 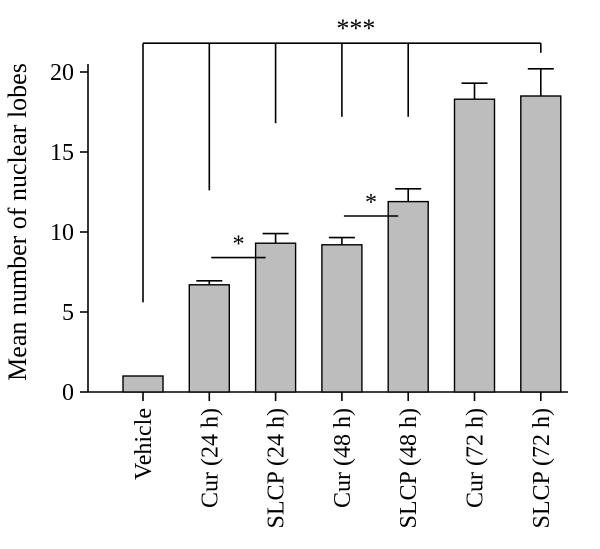 I want to click on y-tick-label: 20, so click(x=62, y=73).